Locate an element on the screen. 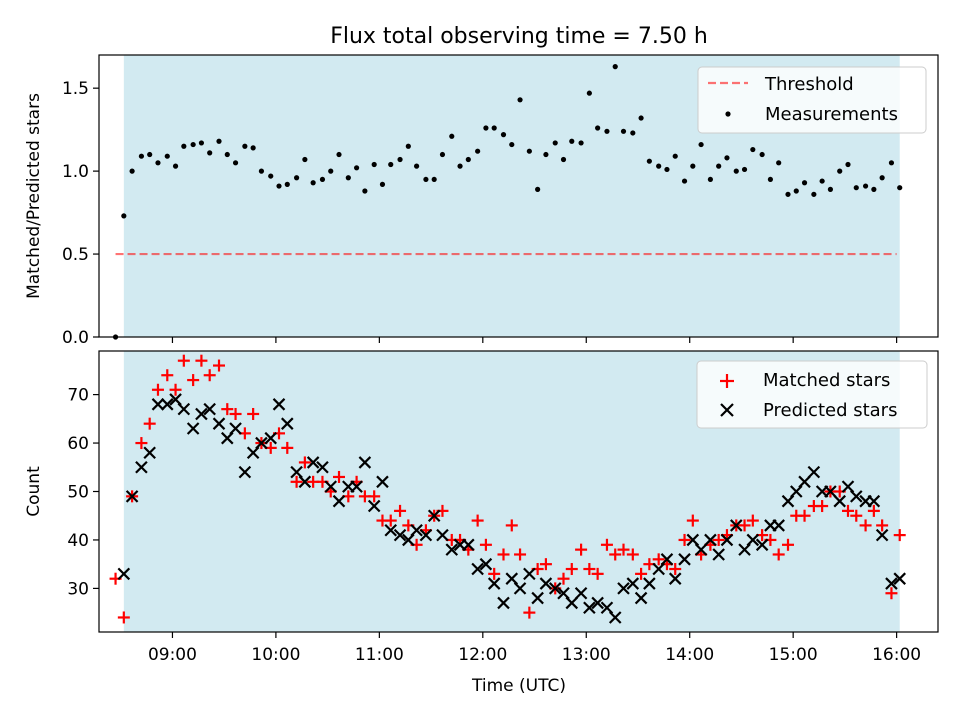 The height and width of the screenshot is (720, 960). y-tick-label: 60 is located at coordinates (78, 444).